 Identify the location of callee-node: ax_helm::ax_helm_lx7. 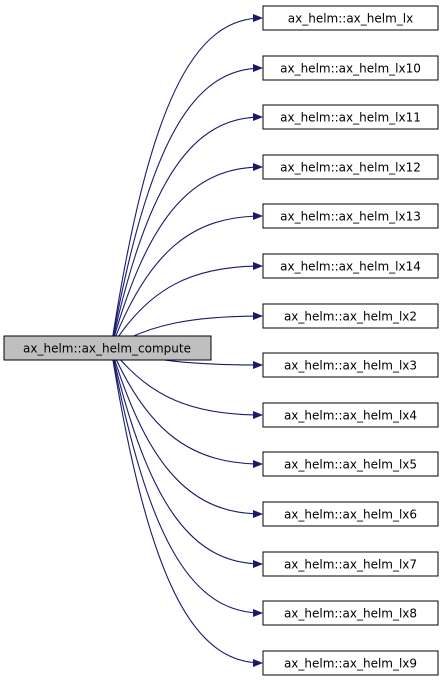
(350, 564).